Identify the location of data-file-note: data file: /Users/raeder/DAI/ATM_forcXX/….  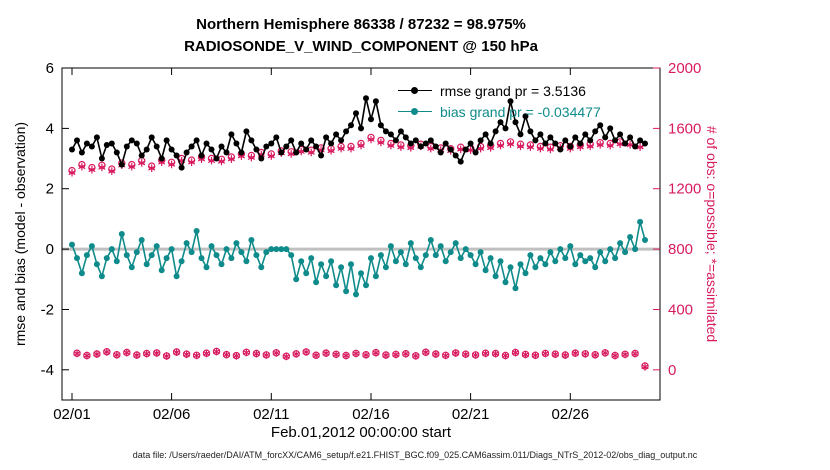
(415, 455).